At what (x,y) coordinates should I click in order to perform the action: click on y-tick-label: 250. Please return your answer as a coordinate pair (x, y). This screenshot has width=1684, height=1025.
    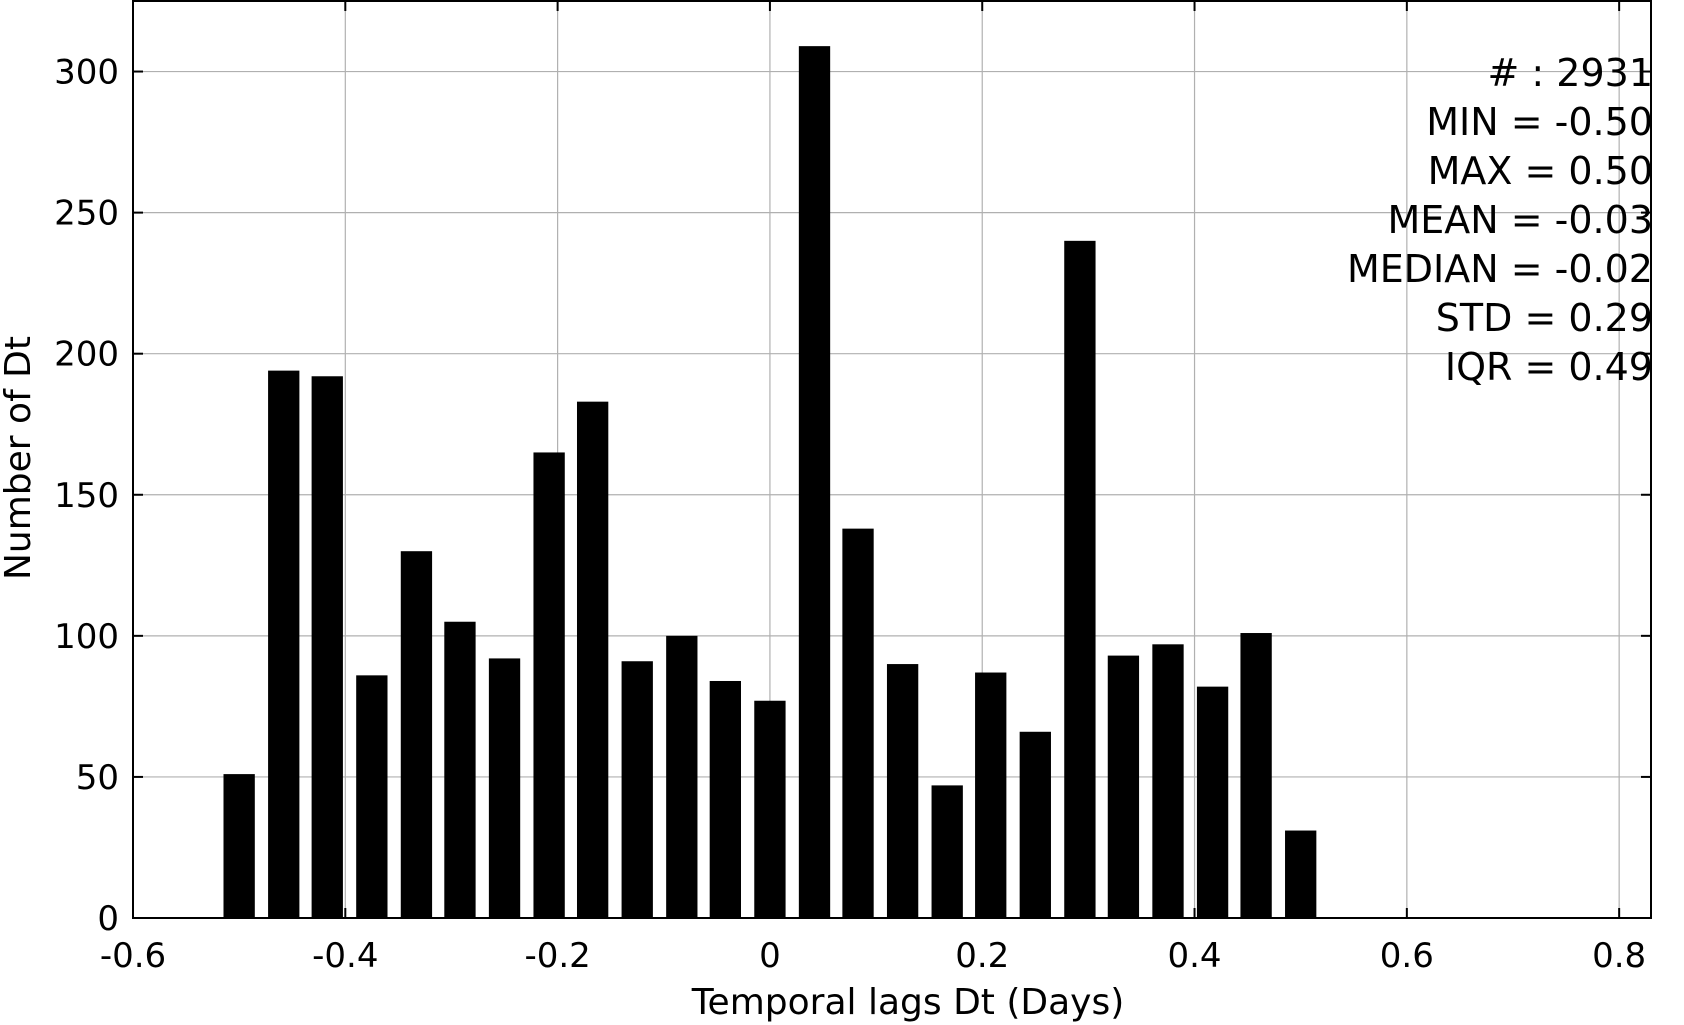
    Looking at the image, I should click on (86, 214).